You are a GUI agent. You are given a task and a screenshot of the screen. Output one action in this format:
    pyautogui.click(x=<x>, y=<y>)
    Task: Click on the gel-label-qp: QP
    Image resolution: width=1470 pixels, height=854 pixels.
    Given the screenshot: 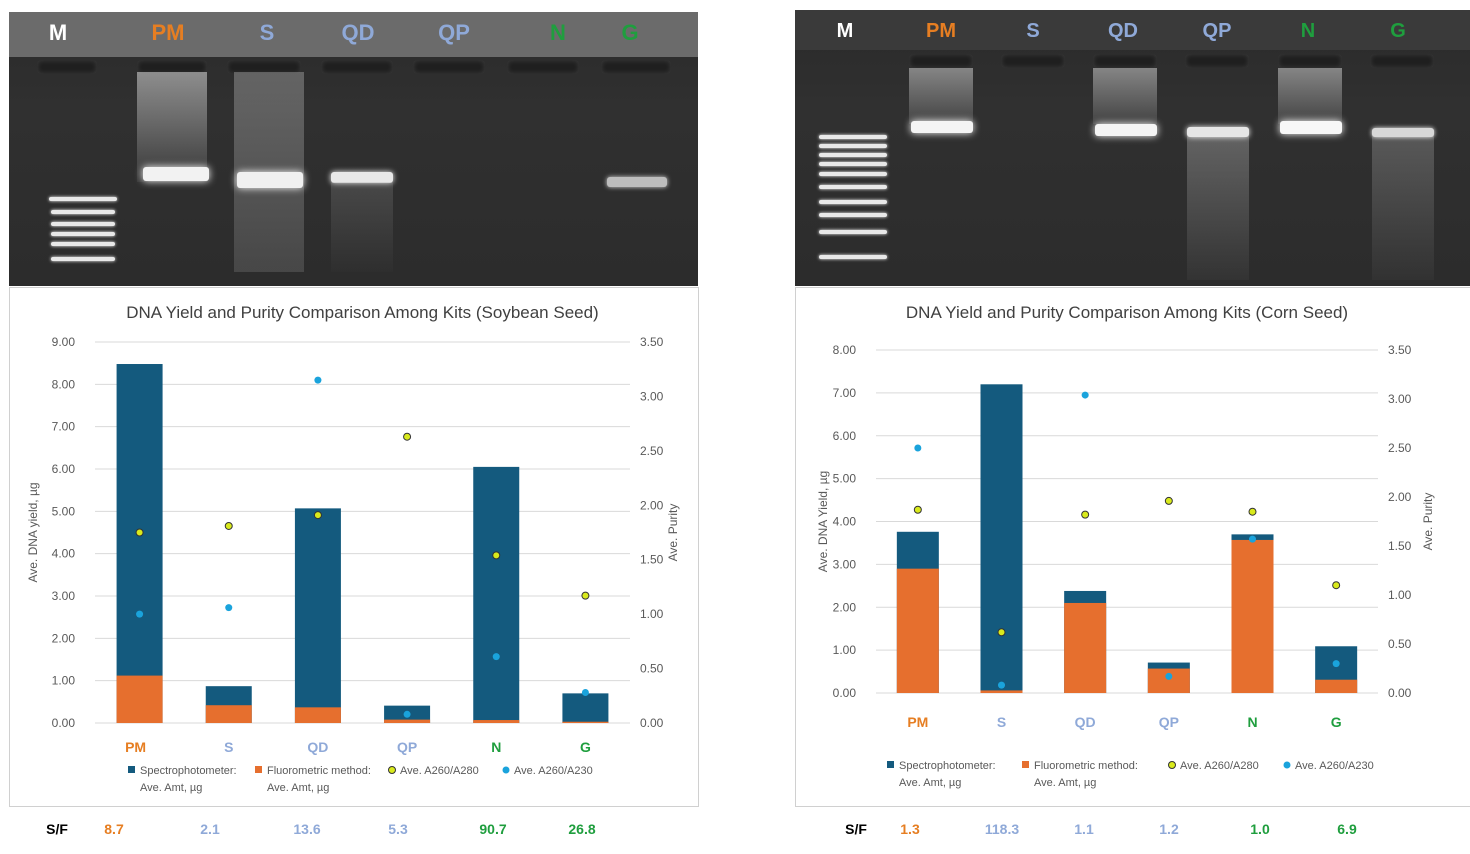 What is the action you would take?
    pyautogui.click(x=1217, y=31)
    